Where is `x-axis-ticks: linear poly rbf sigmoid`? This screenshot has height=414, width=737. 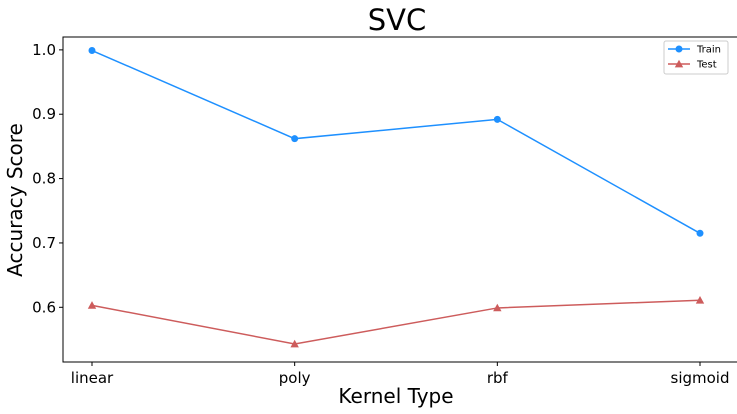
x-axis-ticks: linear poly rbf sigmoid is located at coordinates (400, 374).